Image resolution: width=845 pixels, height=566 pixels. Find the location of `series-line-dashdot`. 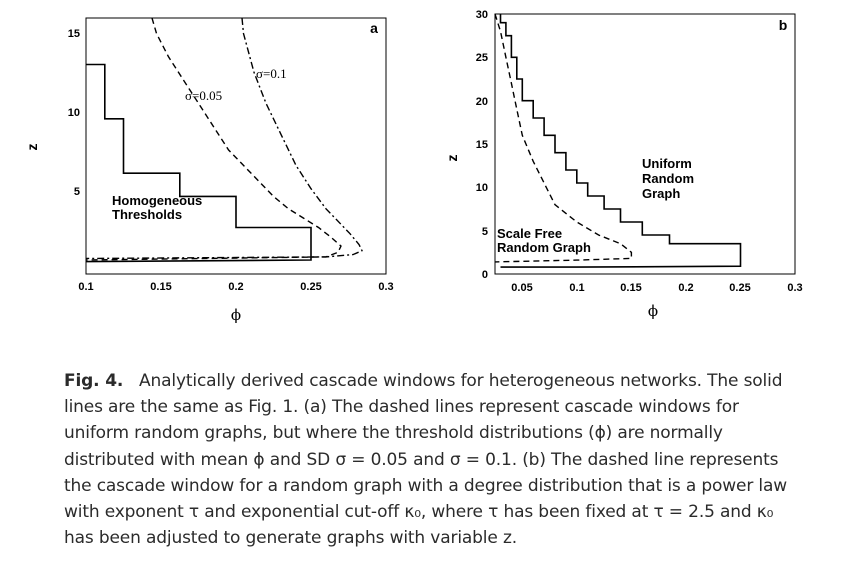

series-line-dashdot is located at coordinates (224, 138).